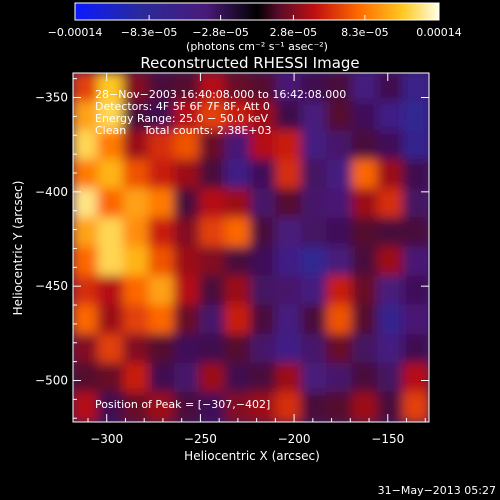 This screenshot has width=500, height=500. I want to click on y-tick-label: −450, so click(51, 286).